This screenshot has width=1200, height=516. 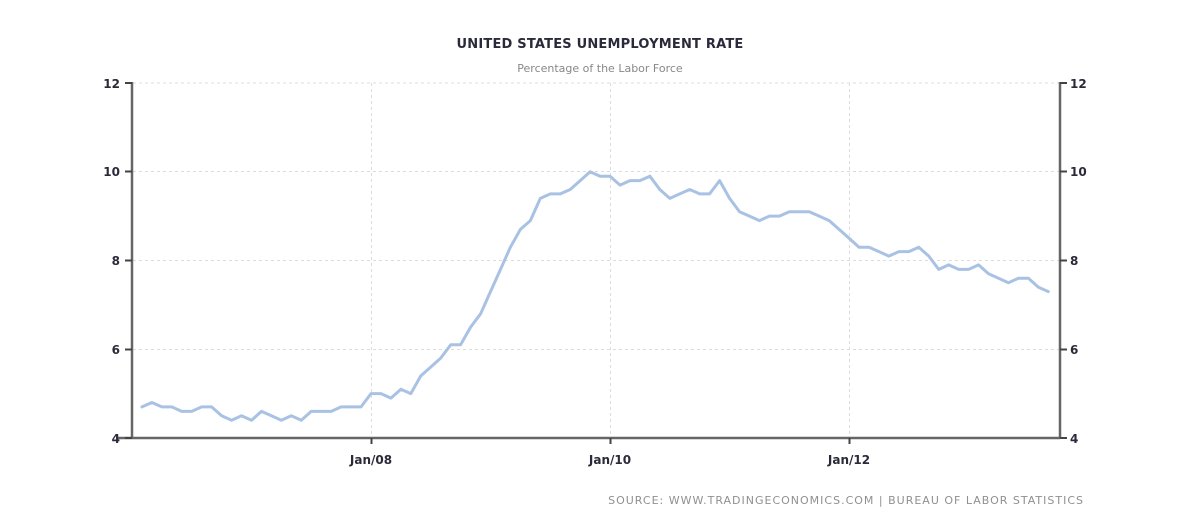 I want to click on x-tick-label: Jan/10, so click(x=609, y=460).